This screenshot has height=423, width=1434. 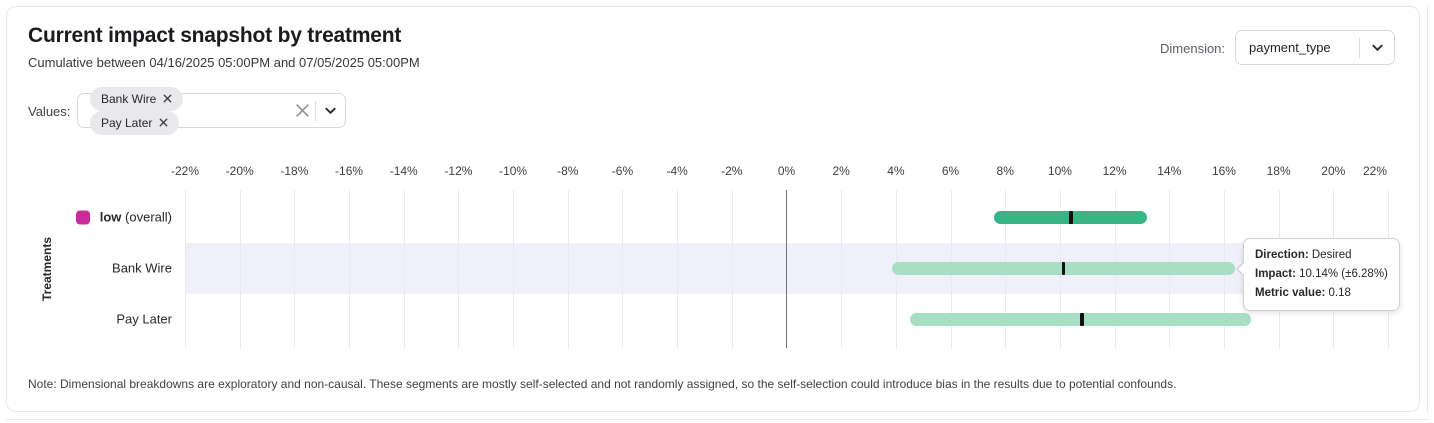 I want to click on page-title: Current impact snapshot by treatment, so click(x=215, y=35).